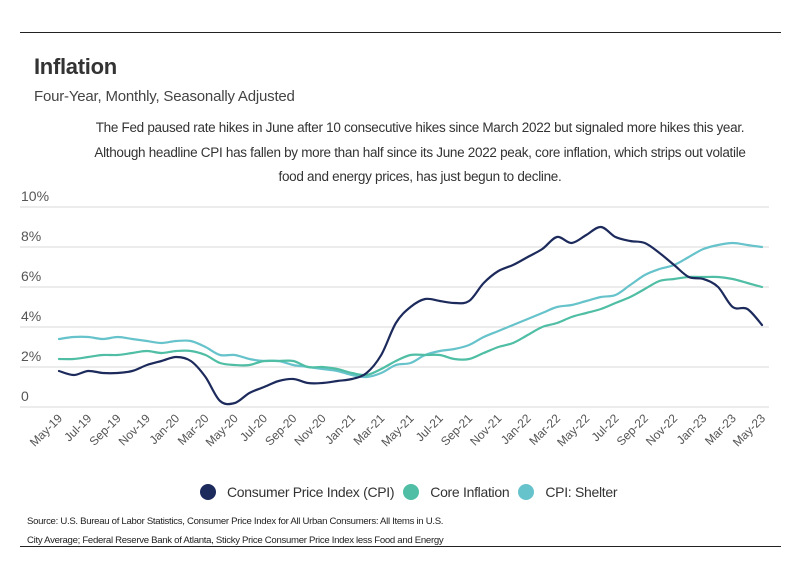 The height and width of the screenshot is (575, 801). What do you see at coordinates (311, 492) in the screenshot?
I see `legend-label: Consumer Price Index (CPI)` at bounding box center [311, 492].